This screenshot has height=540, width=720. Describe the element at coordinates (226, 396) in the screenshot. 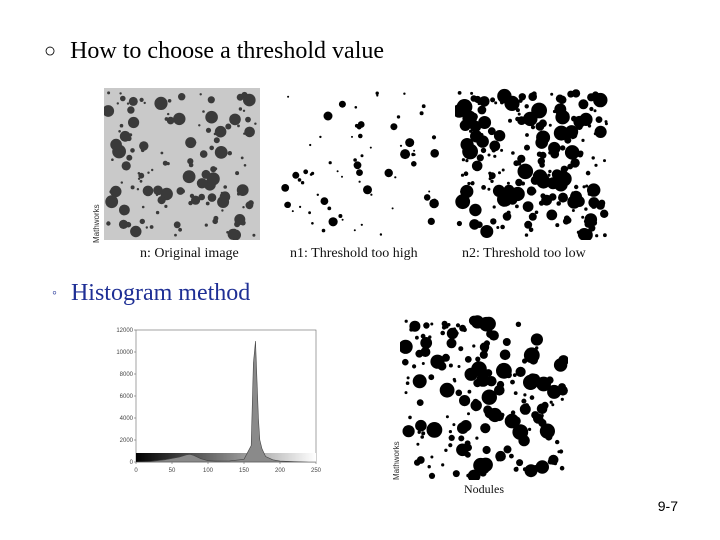

I see `plot-frame` at that location.